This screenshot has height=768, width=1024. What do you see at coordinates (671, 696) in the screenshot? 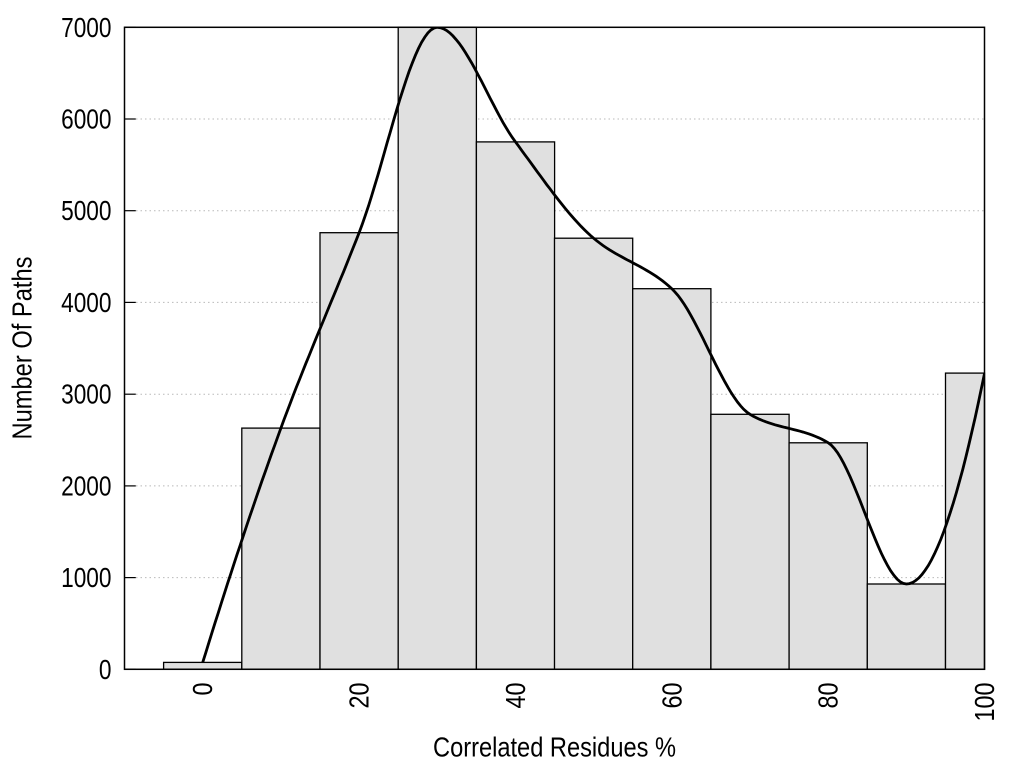
I see `svg-text: 60` at bounding box center [671, 696].